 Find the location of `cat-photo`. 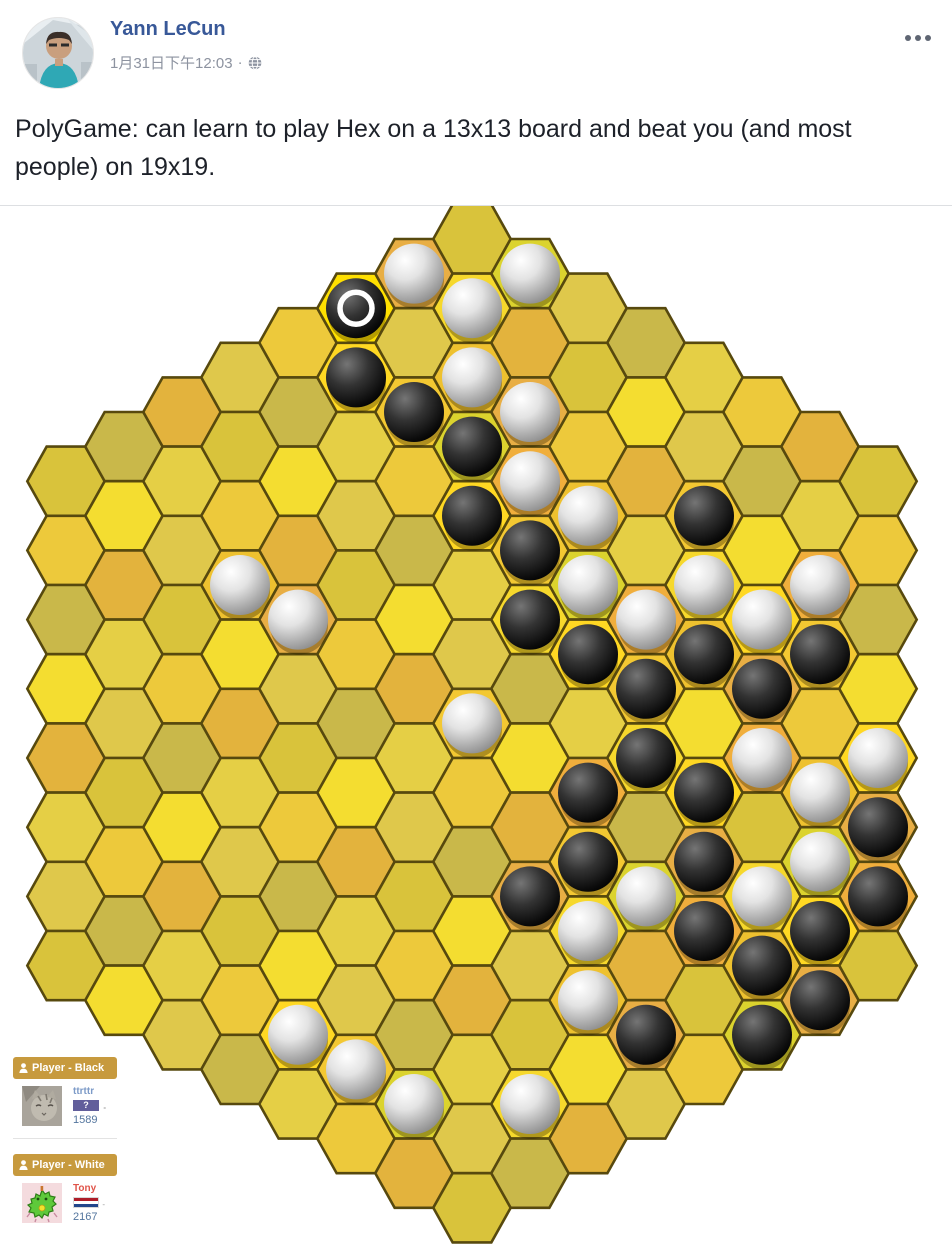

cat-photo is located at coordinates (42, 1106).